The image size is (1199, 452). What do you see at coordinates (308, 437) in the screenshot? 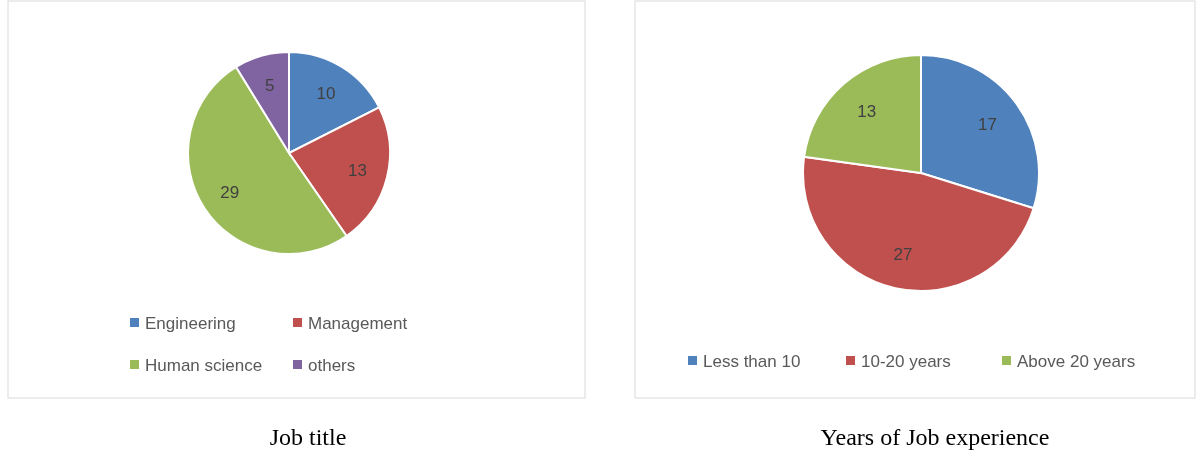
I see `text: Job title` at bounding box center [308, 437].